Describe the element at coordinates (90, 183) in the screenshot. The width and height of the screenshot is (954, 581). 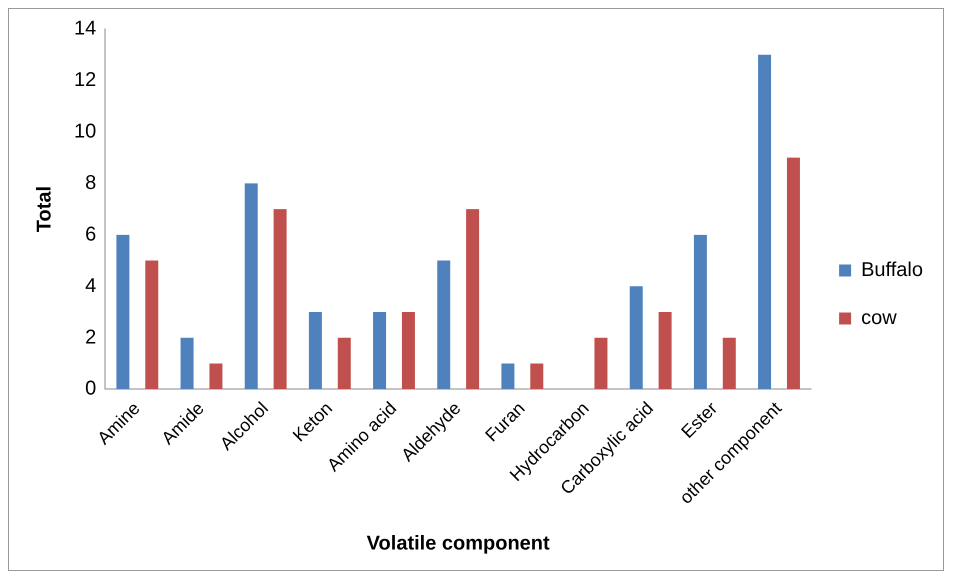
I see `y-tick-label: 8` at that location.